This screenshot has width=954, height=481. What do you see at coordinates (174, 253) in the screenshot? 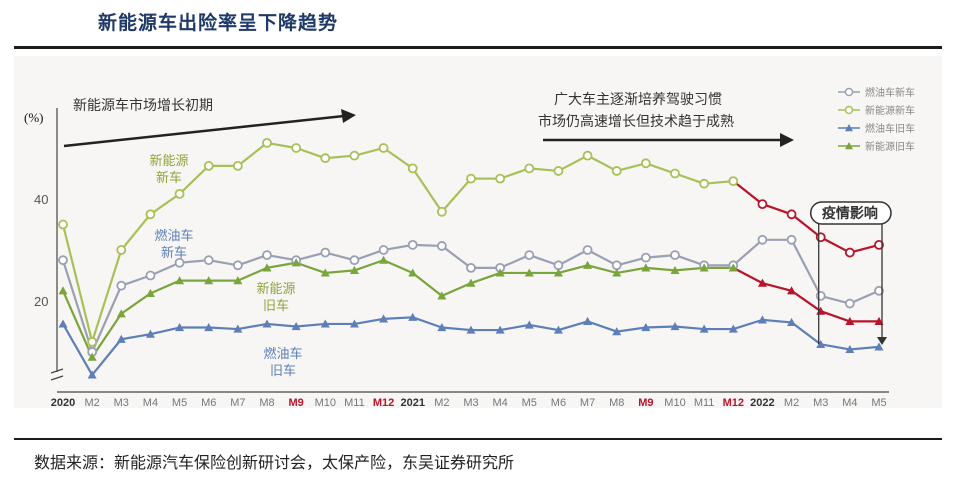
I see `label-ice-new: 新车` at bounding box center [174, 253].